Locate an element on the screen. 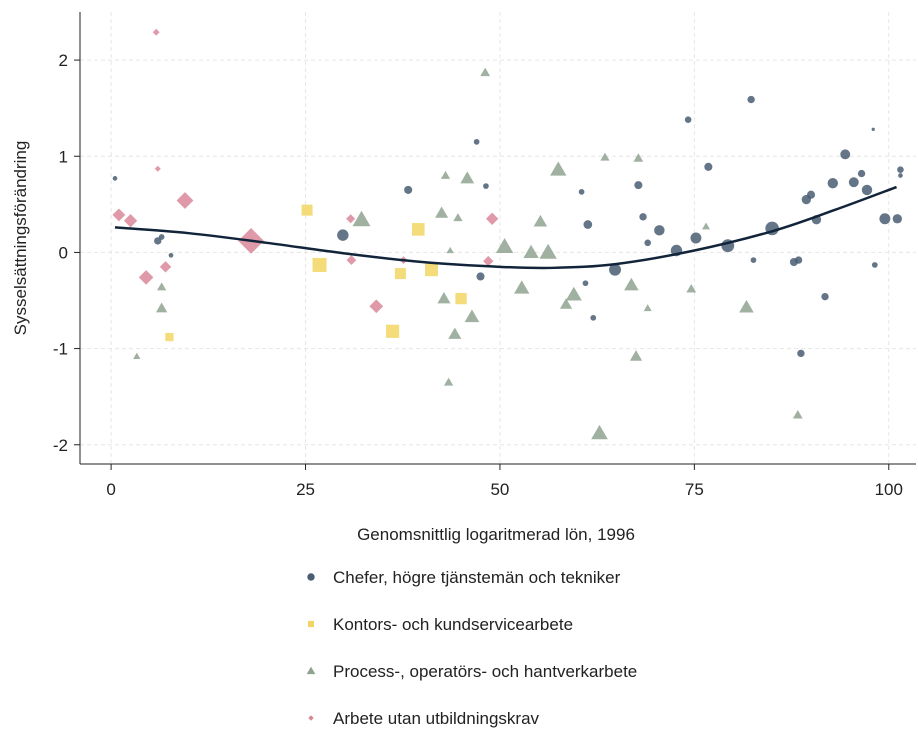  legend-item: Arbete utan utbildningskrav is located at coordinates (424, 718).